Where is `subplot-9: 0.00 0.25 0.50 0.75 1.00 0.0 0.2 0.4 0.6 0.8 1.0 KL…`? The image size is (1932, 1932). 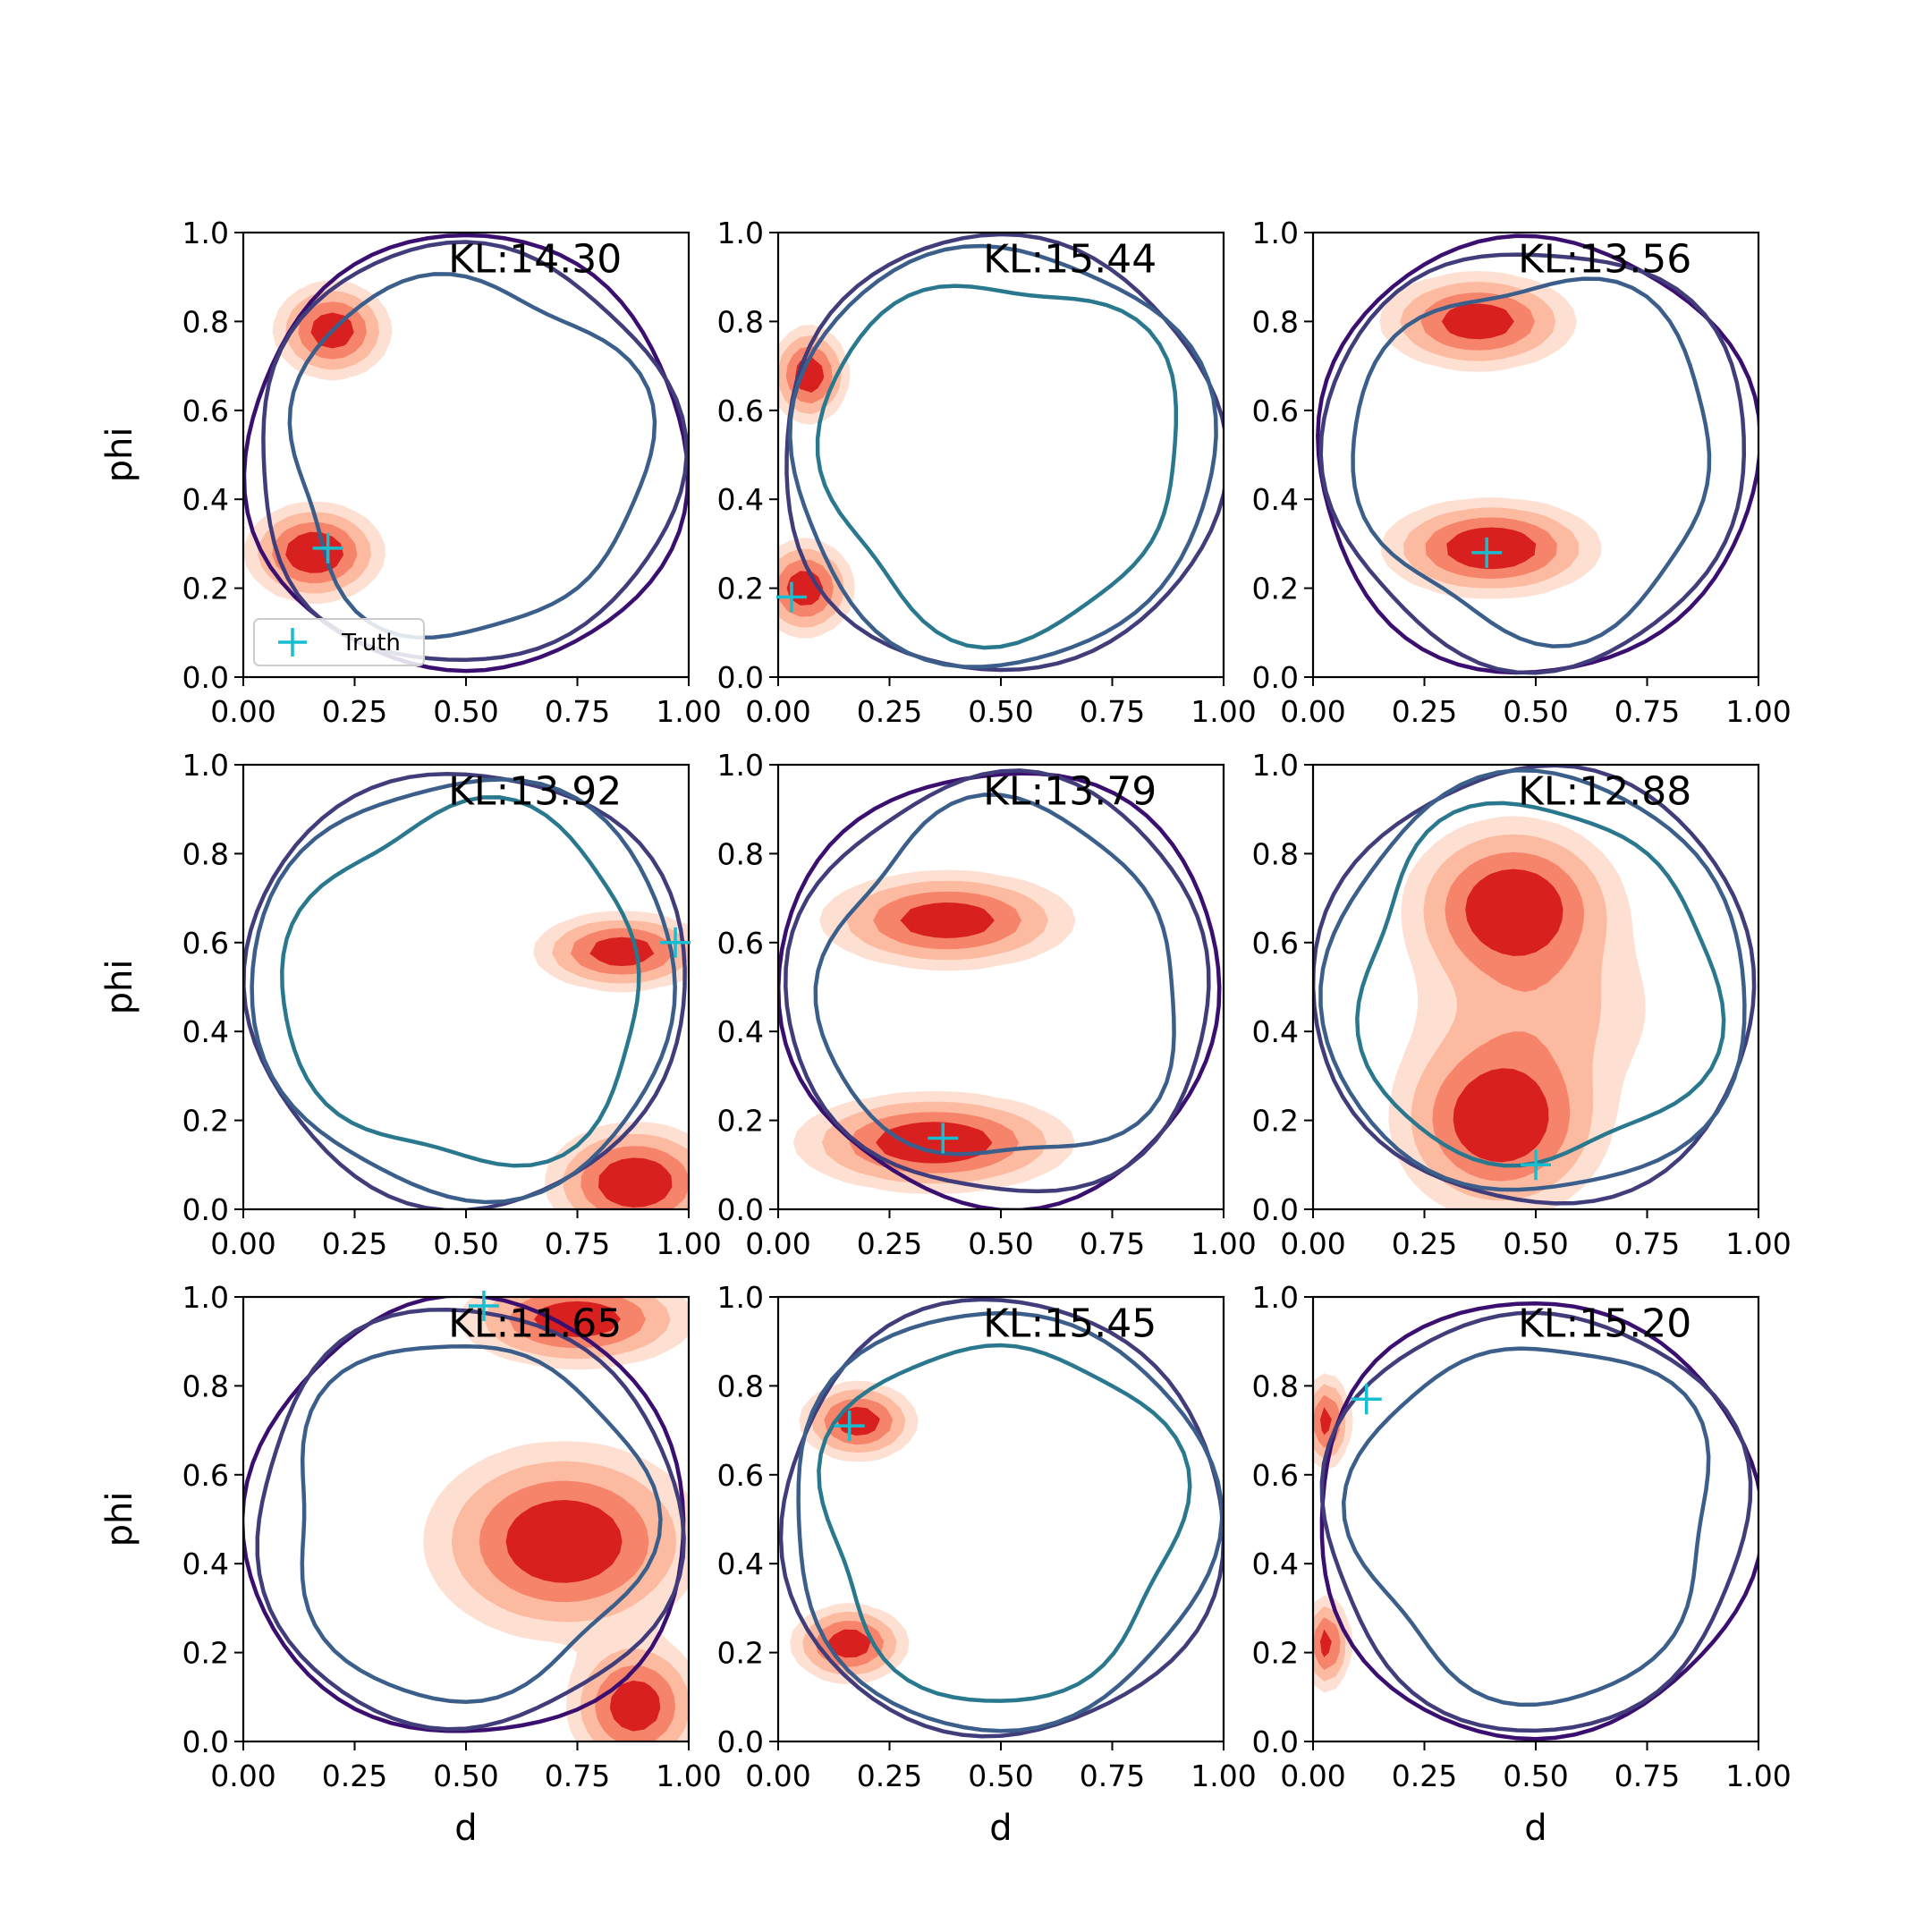 subplot-9: 0.00 0.25 0.50 0.75 1.00 0.0 0.2 0.4 0.6 0.8 1.0 KL… is located at coordinates (1522, 1564).